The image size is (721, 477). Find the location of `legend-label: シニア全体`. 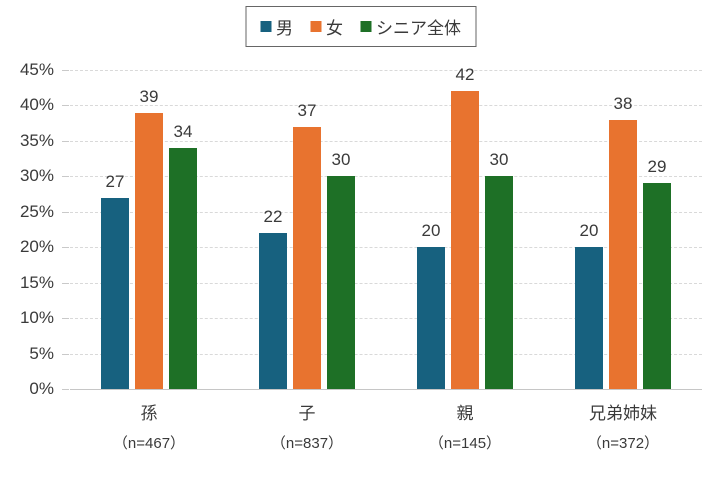

legend-label: シニア全体 is located at coordinates (418, 28).